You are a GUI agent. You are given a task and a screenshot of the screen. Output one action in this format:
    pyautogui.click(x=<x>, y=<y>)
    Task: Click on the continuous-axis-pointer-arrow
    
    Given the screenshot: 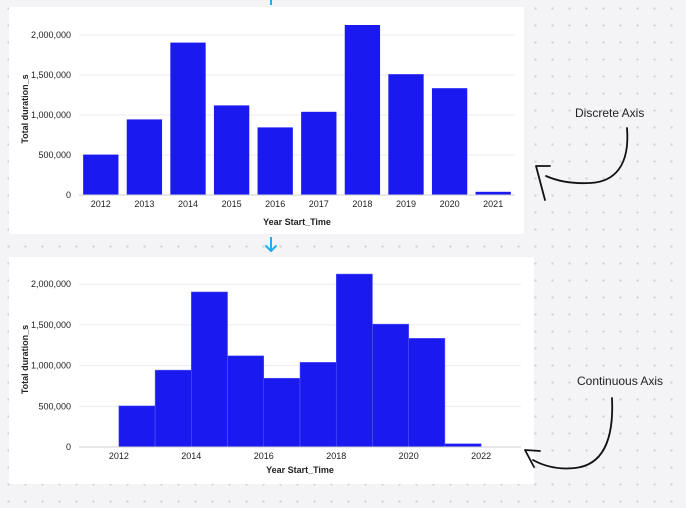 What is the action you would take?
    pyautogui.click(x=569, y=433)
    